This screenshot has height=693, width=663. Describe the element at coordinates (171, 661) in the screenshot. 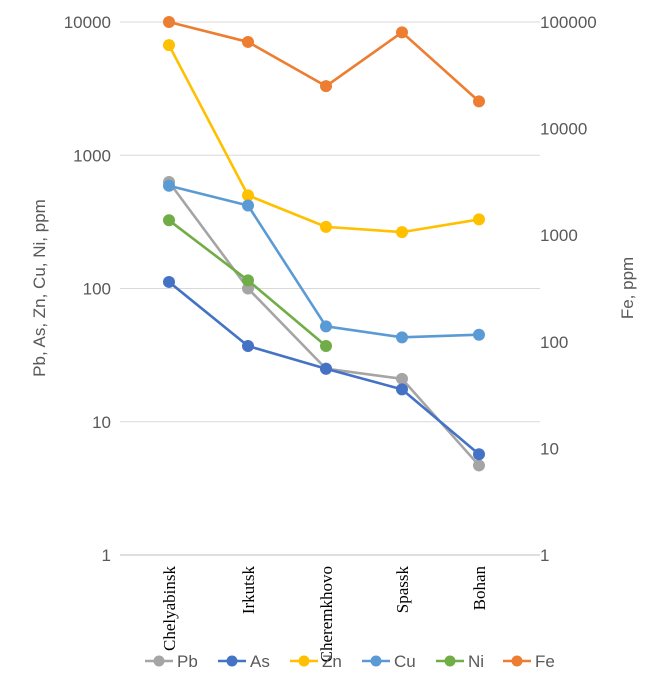

I see `legend-item-pb: Pb` at that location.